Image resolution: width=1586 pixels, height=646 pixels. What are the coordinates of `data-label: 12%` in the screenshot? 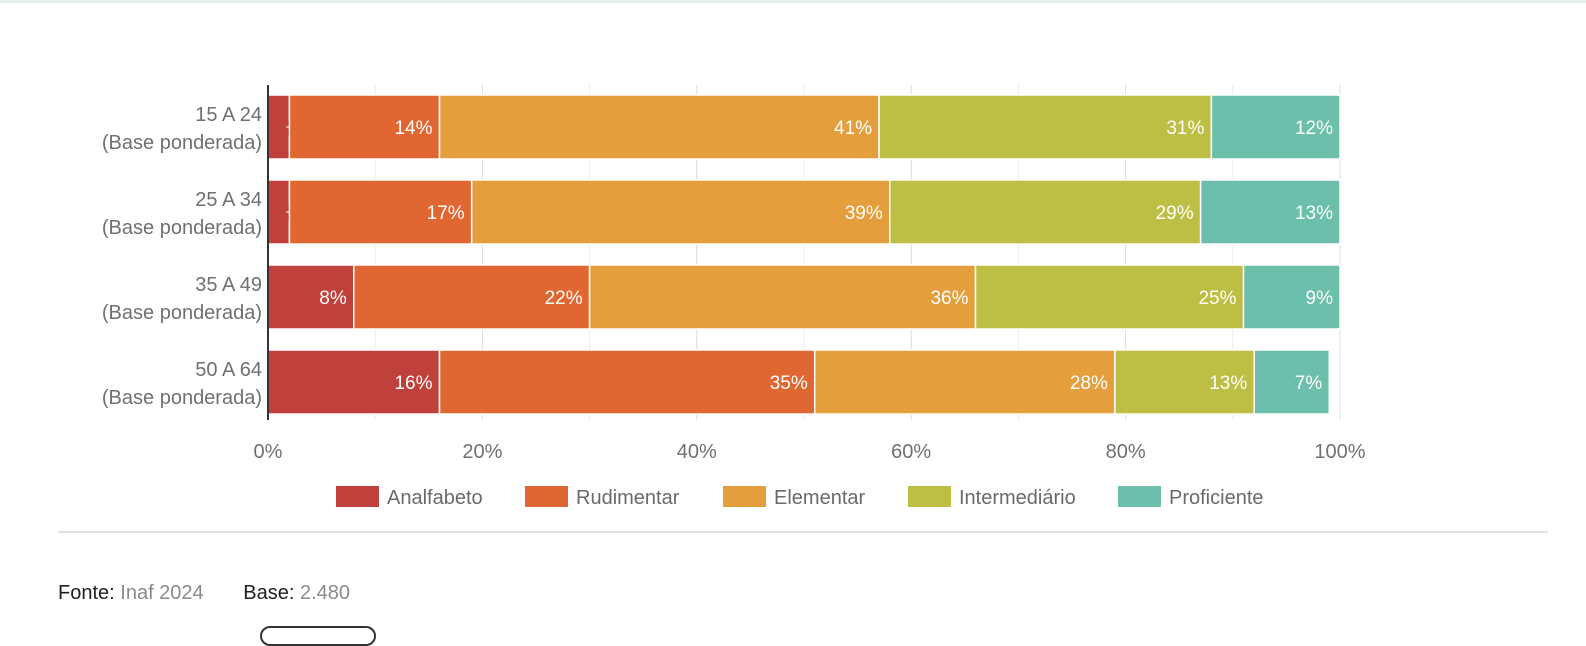 It's located at (1314, 128).